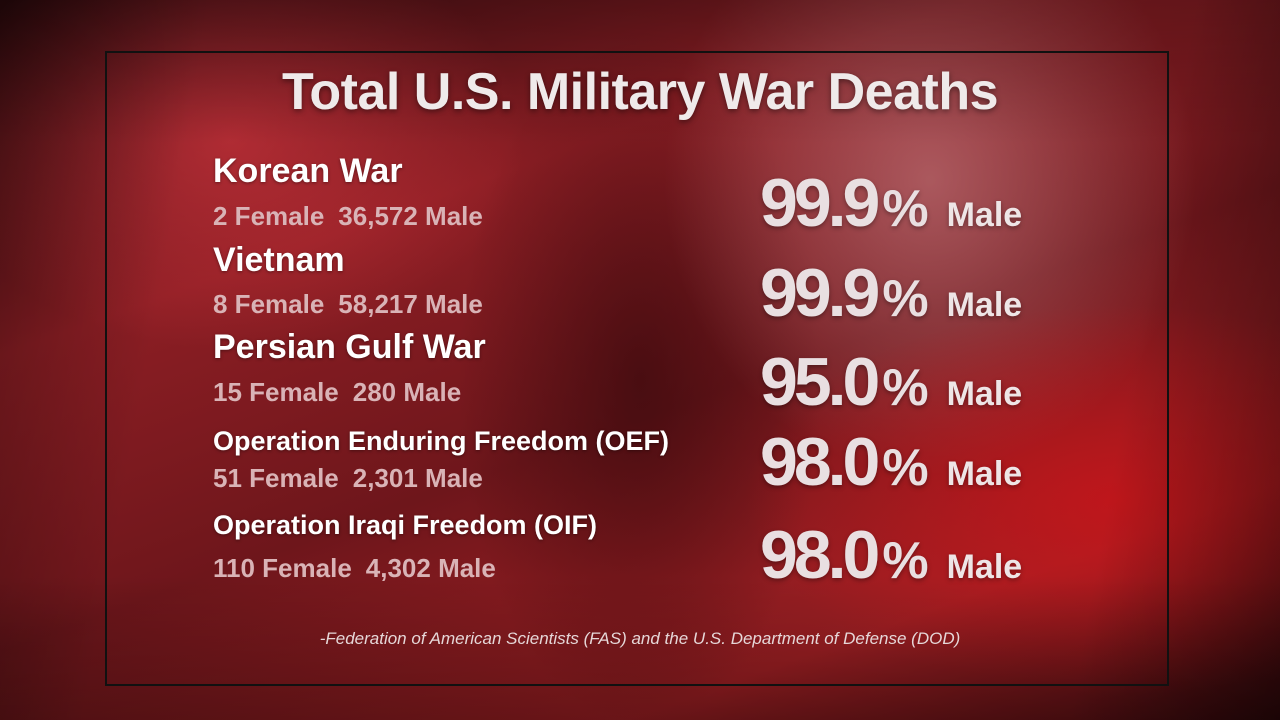  What do you see at coordinates (407, 392) in the screenshot?
I see `male-count: 280 Male` at bounding box center [407, 392].